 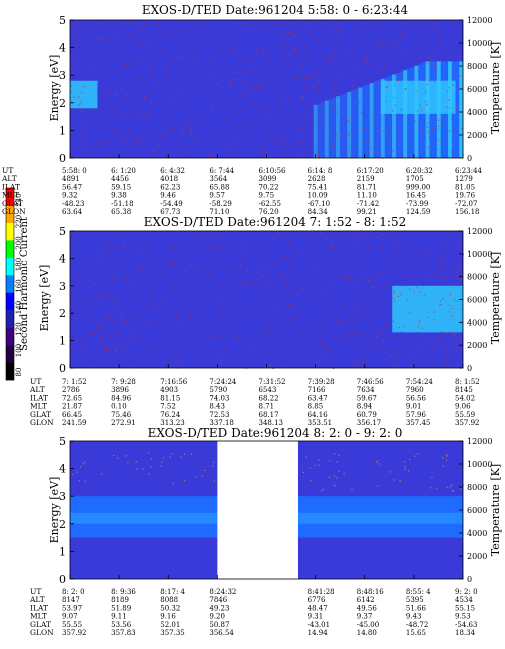 What do you see at coordinates (275, 10) in the screenshot?
I see `panel-1-title: EXOS-D/TED Date:961204 5:58: 0 - 6:23:44` at bounding box center [275, 10].